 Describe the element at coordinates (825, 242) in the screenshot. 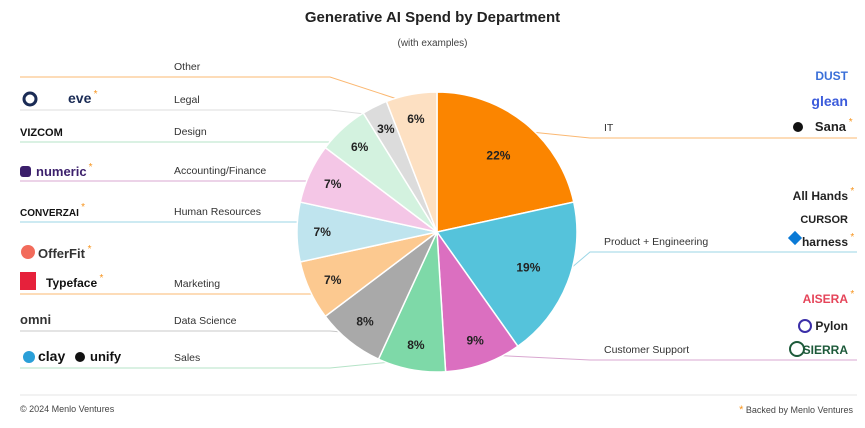

I see `logo-harness: harness` at that location.